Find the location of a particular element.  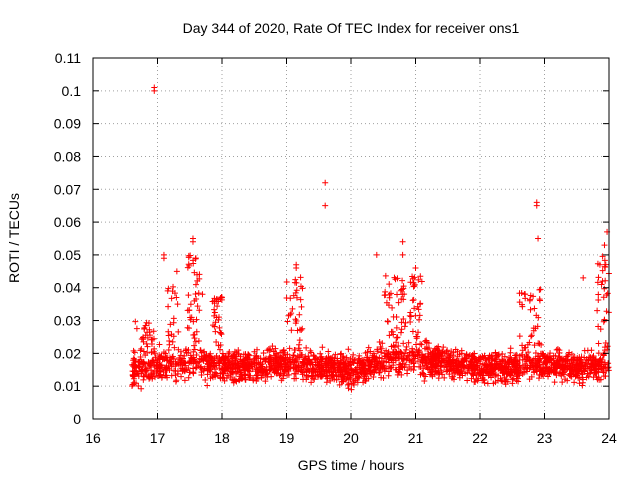

y-tick-label: 0.02 is located at coordinates (67, 353).